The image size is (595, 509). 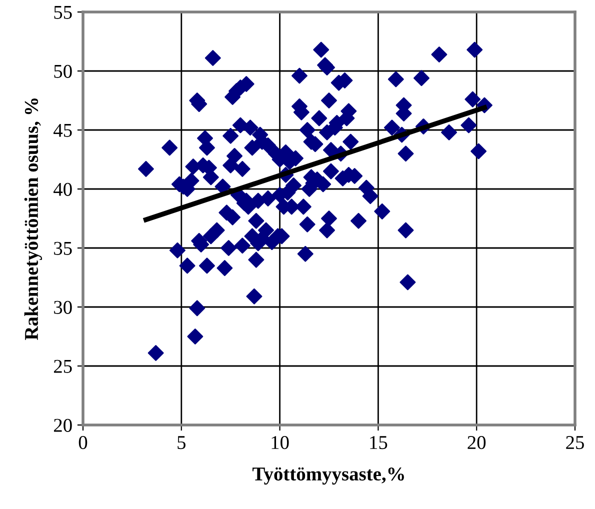 I want to click on x-tick-label: 5, so click(x=182, y=443).